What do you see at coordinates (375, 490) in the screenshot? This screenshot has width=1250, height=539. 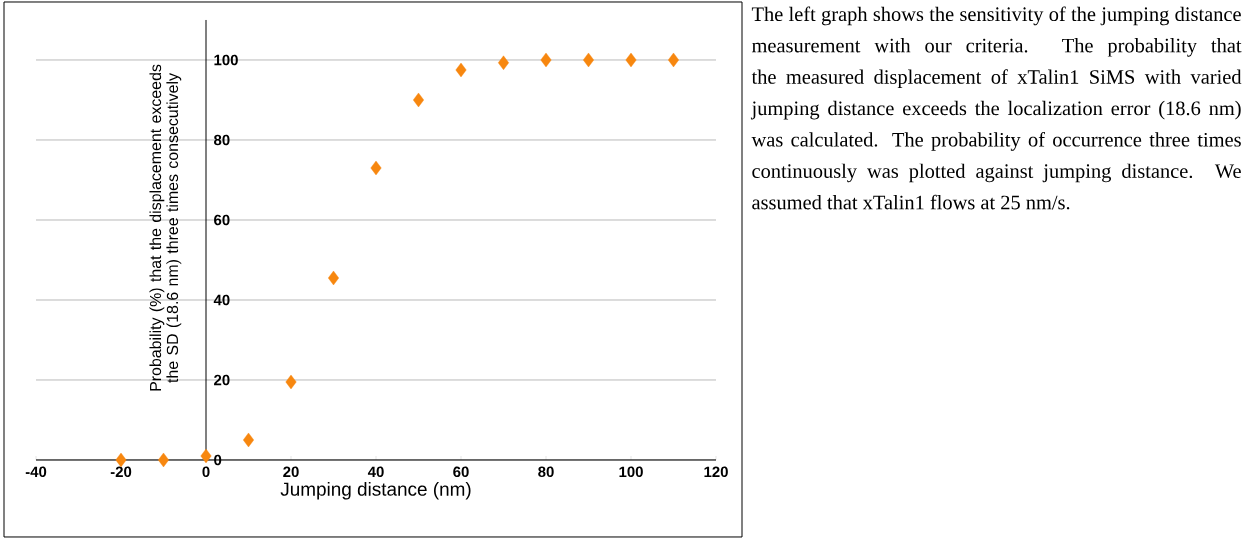 I see `x-axis-title: Jumping distance (nm)` at bounding box center [375, 490].